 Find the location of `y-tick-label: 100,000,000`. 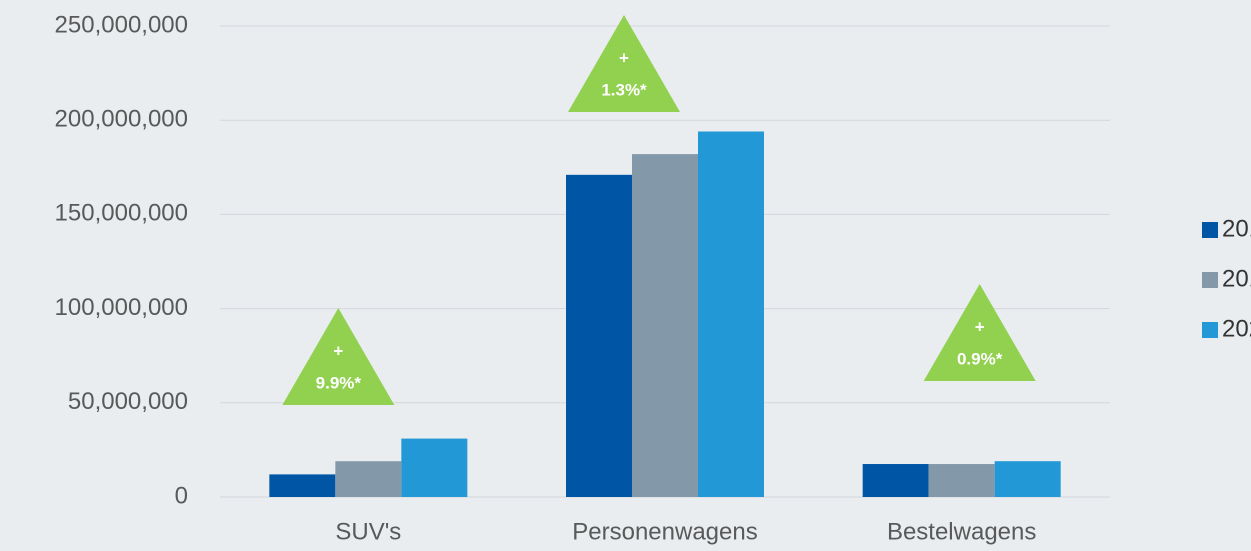

y-tick-label: 100,000,000 is located at coordinates (121, 307).